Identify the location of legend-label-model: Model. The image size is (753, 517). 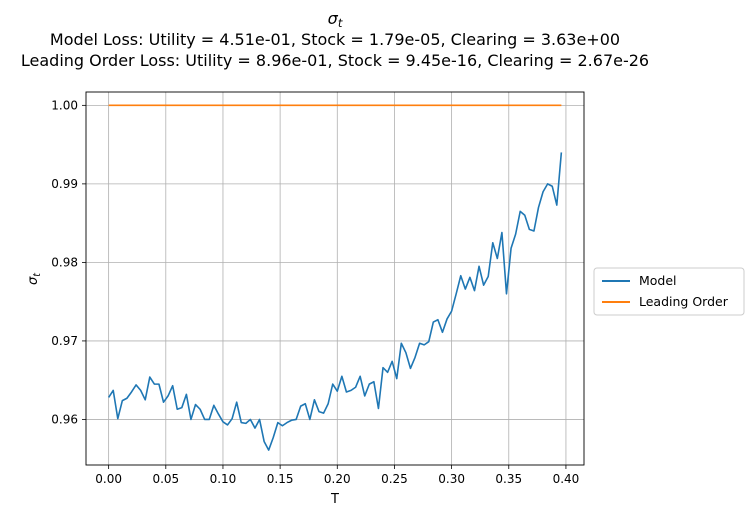
(658, 280).